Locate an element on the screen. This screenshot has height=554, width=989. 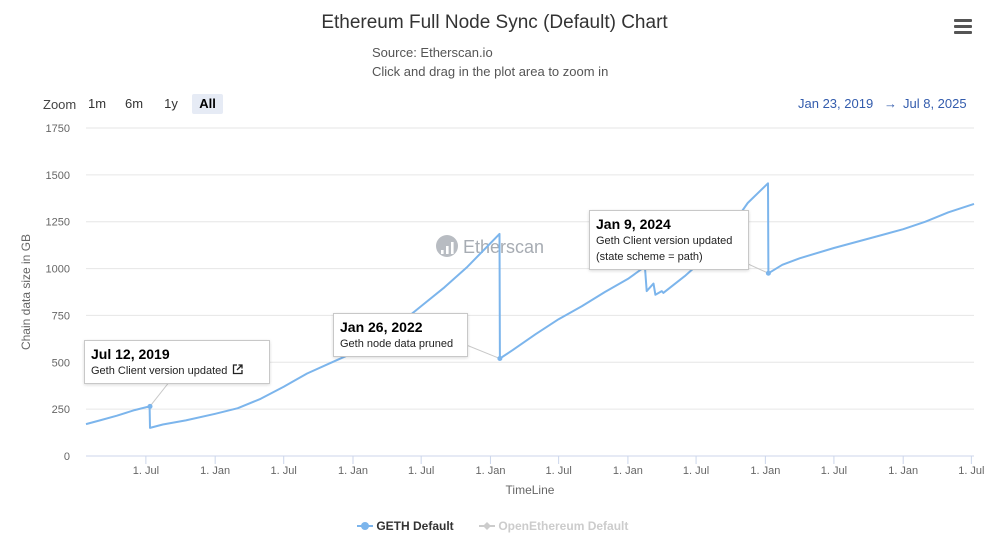
annotation-box: Jul 12, 2019 Geth Client version updated is located at coordinates (177, 362).